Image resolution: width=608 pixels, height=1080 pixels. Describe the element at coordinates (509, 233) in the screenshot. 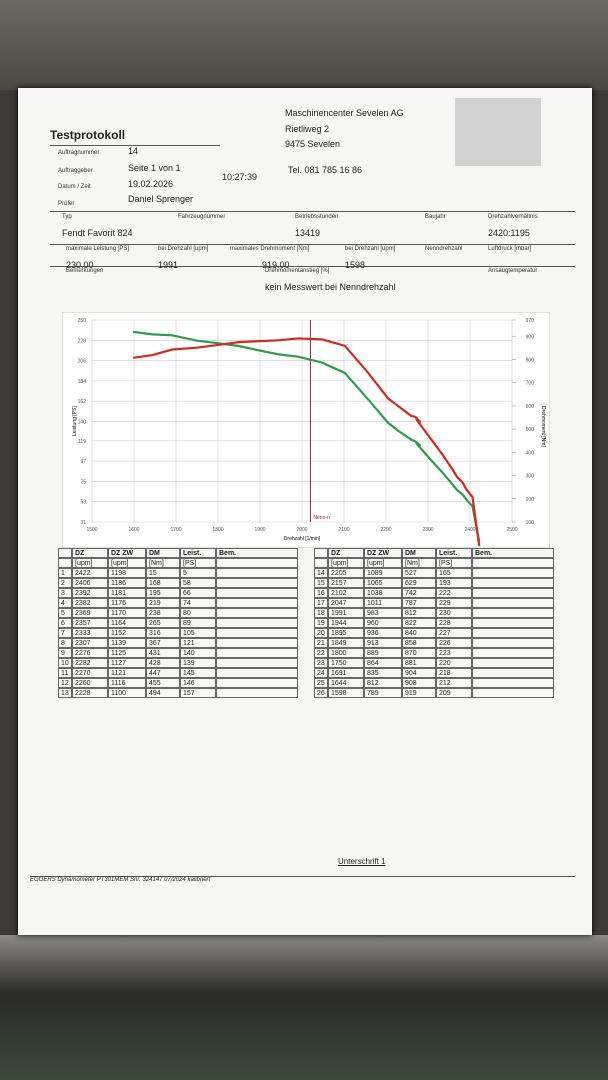

I see `field-value: 2420:1195` at that location.